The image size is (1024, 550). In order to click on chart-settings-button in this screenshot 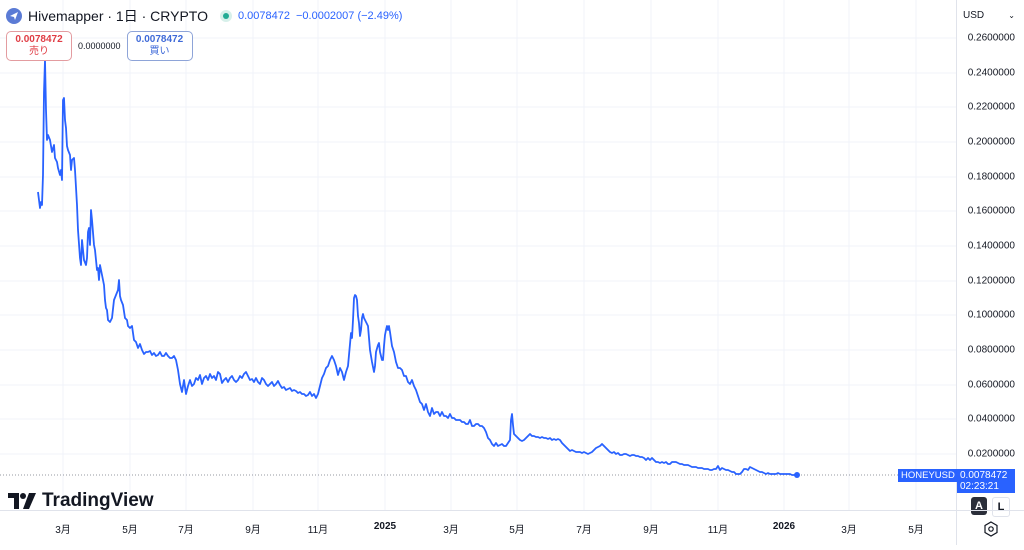, I will do `click(990, 527)`.